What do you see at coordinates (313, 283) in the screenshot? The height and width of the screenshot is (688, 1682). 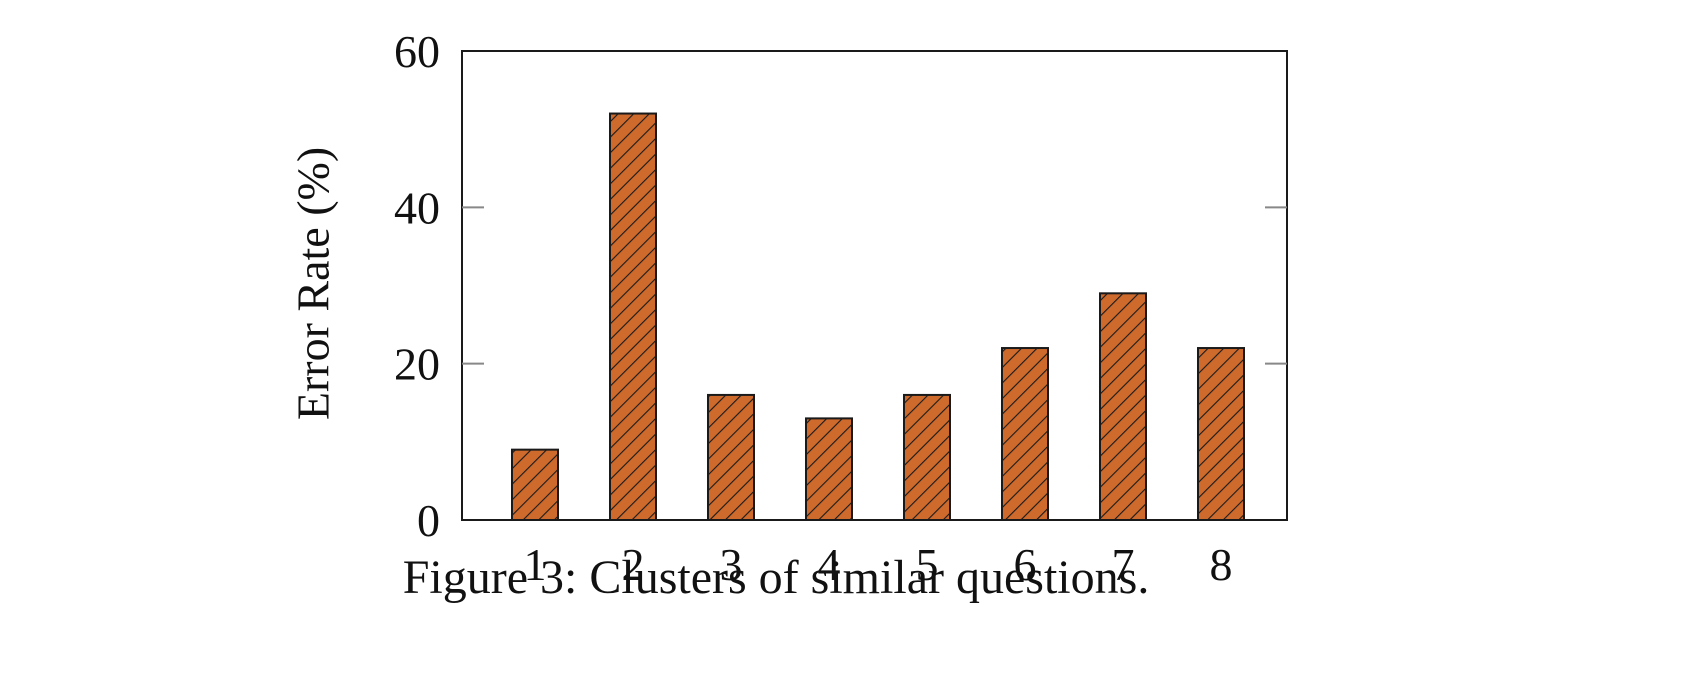 I see `y-axis-label: Error Rate (%)` at bounding box center [313, 283].